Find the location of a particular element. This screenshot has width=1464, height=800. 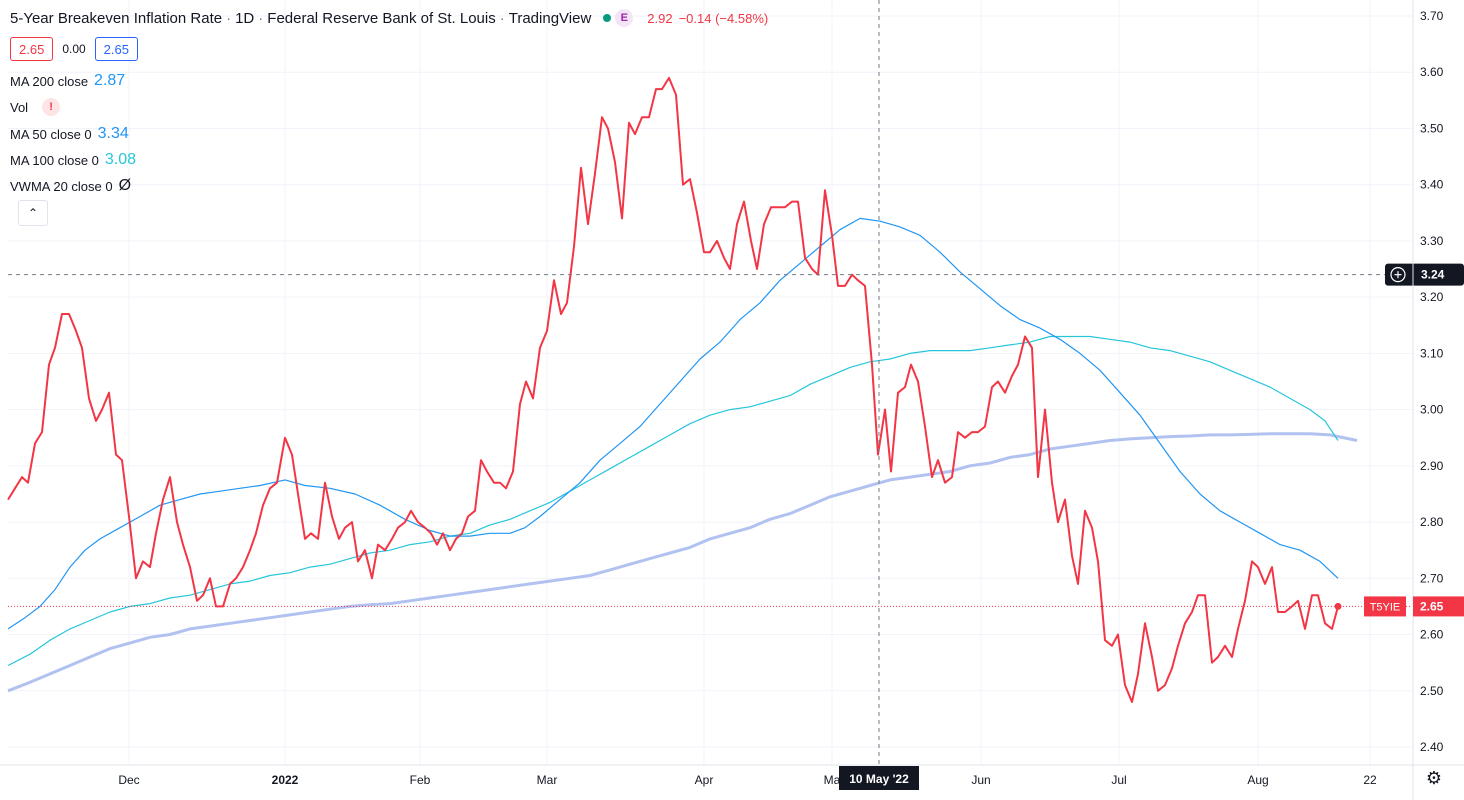

indicator-value: 3.08 is located at coordinates (120, 159).